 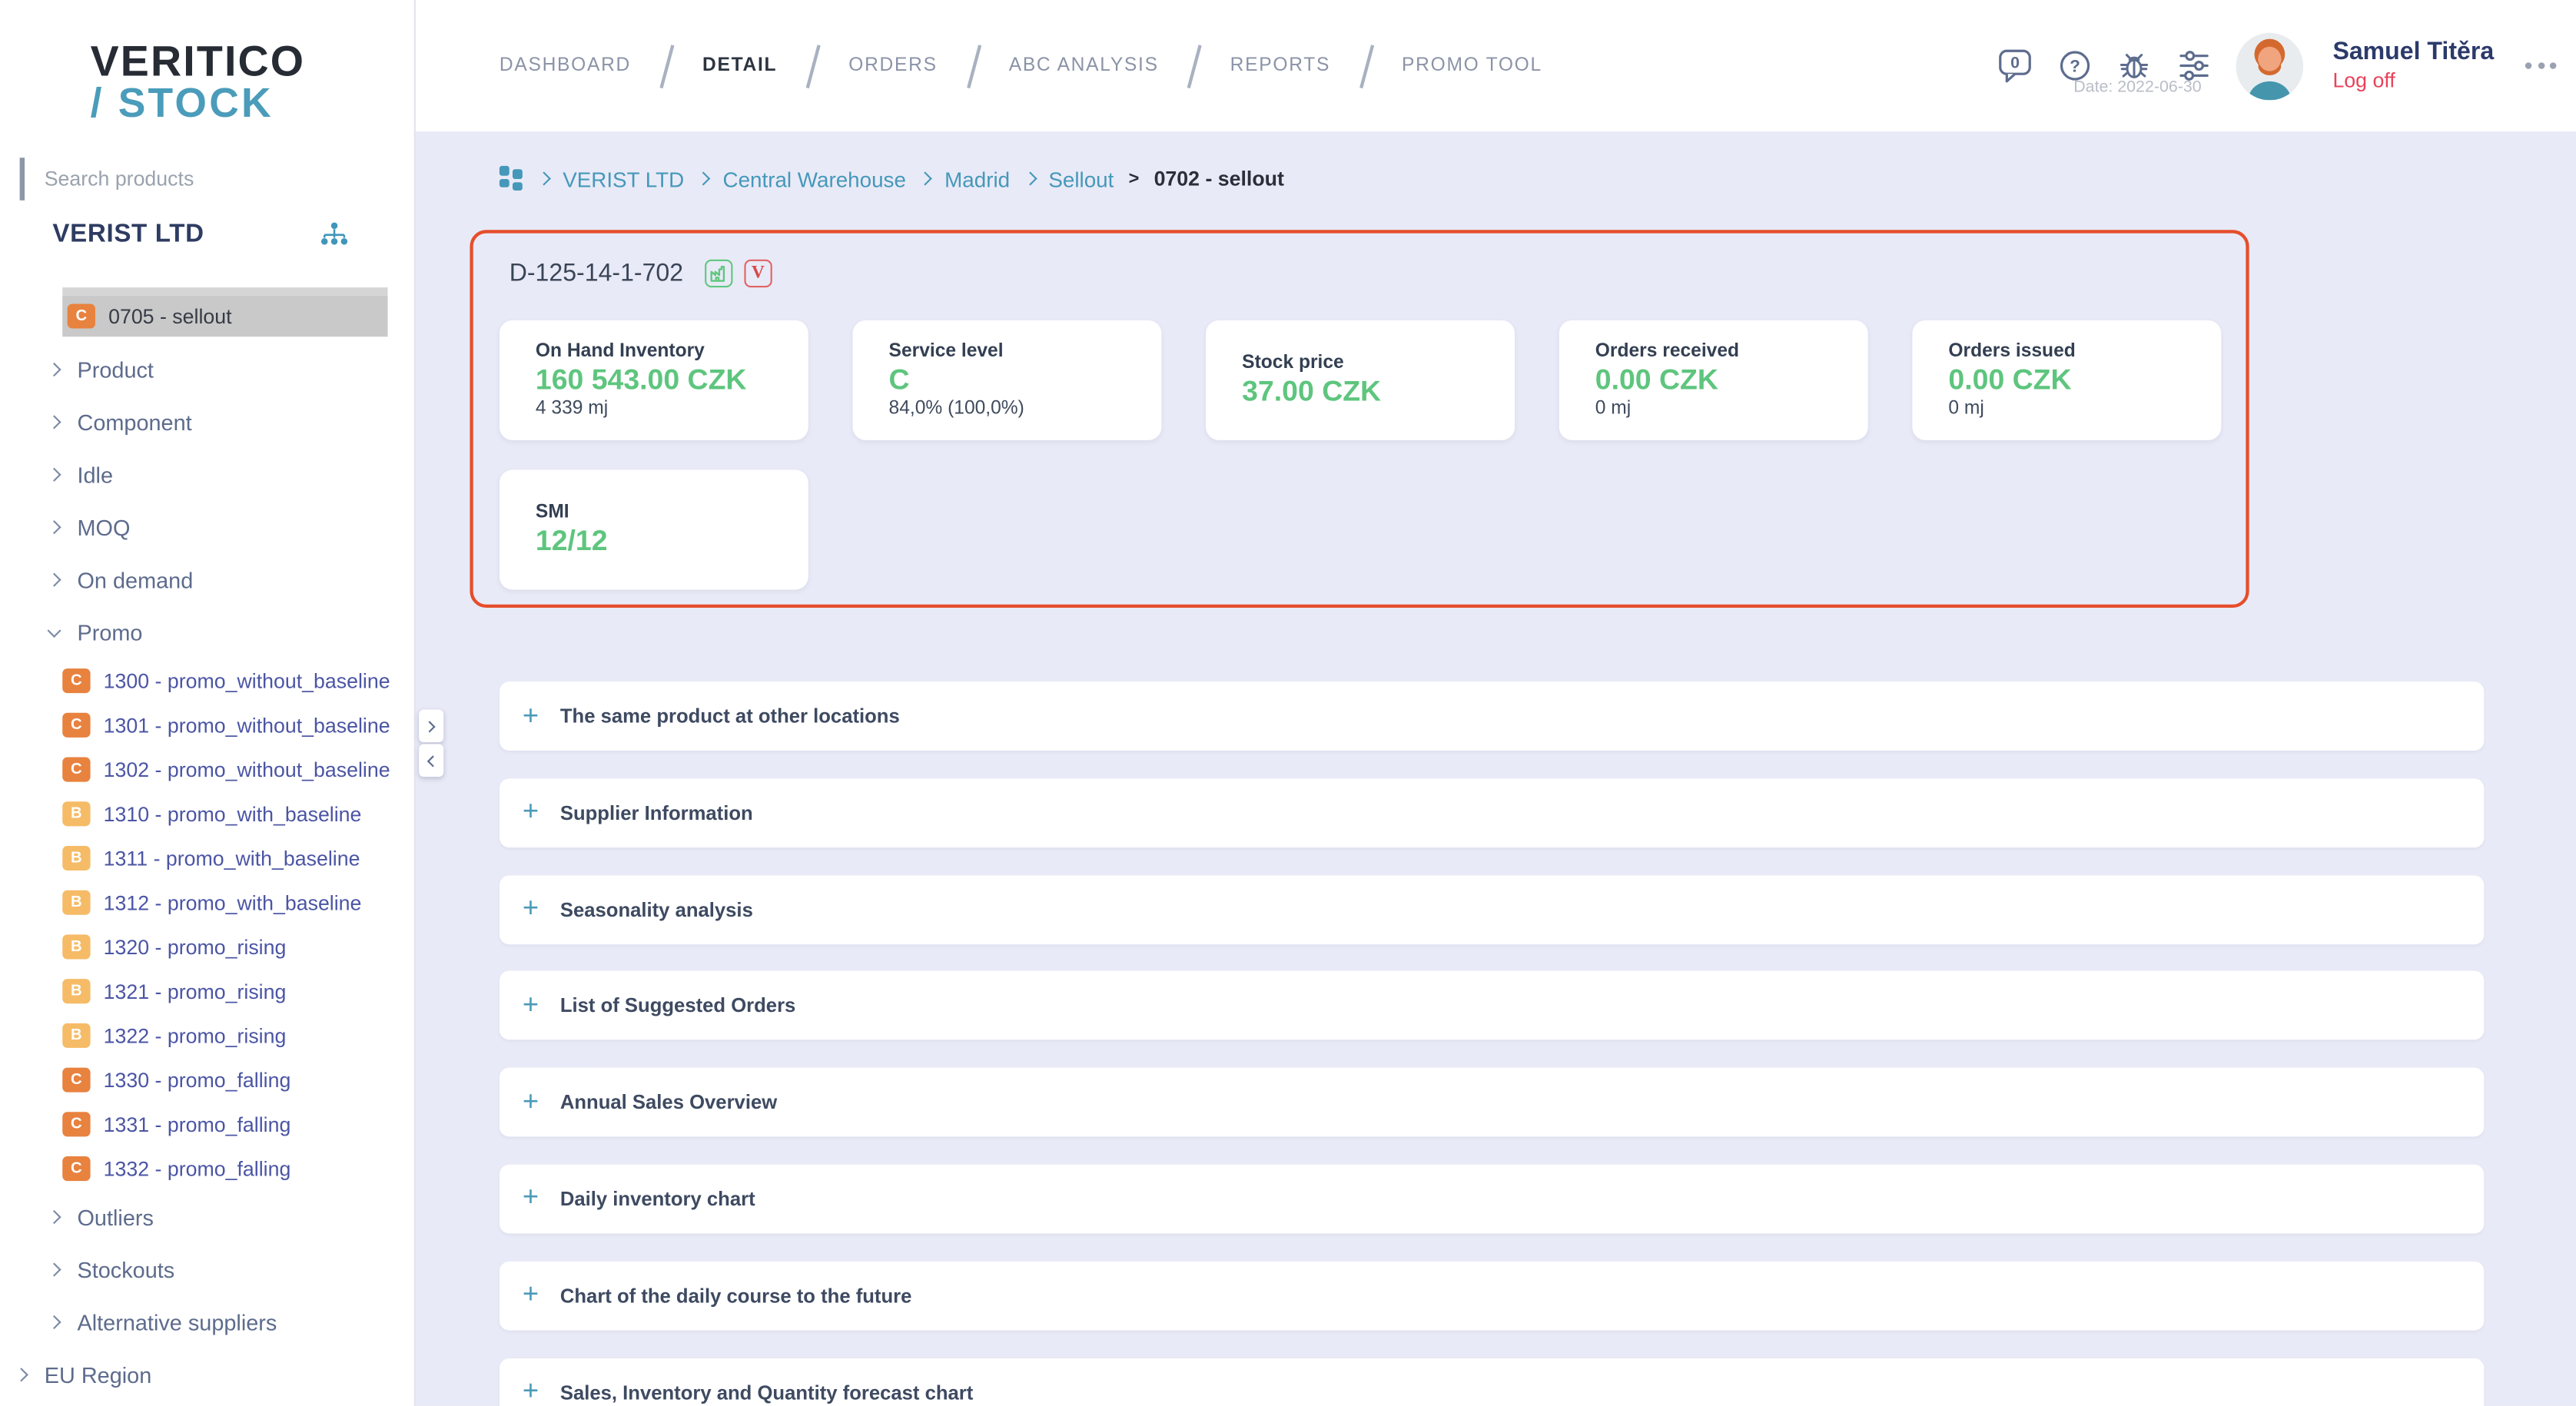 What do you see at coordinates (232, 902) in the screenshot?
I see `tree-item-label: 1312 - promo_with_baseline` at bounding box center [232, 902].